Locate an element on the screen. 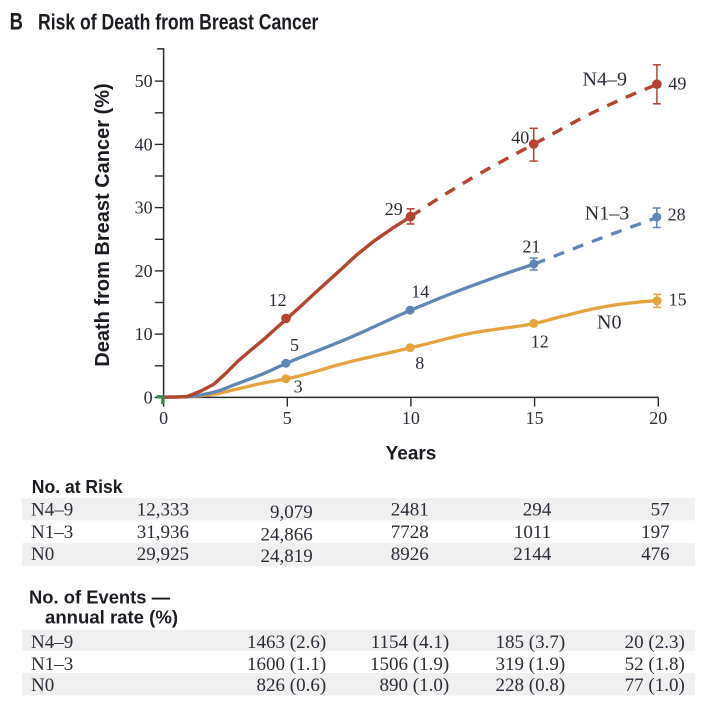  svg-text: B is located at coordinates (16, 22).